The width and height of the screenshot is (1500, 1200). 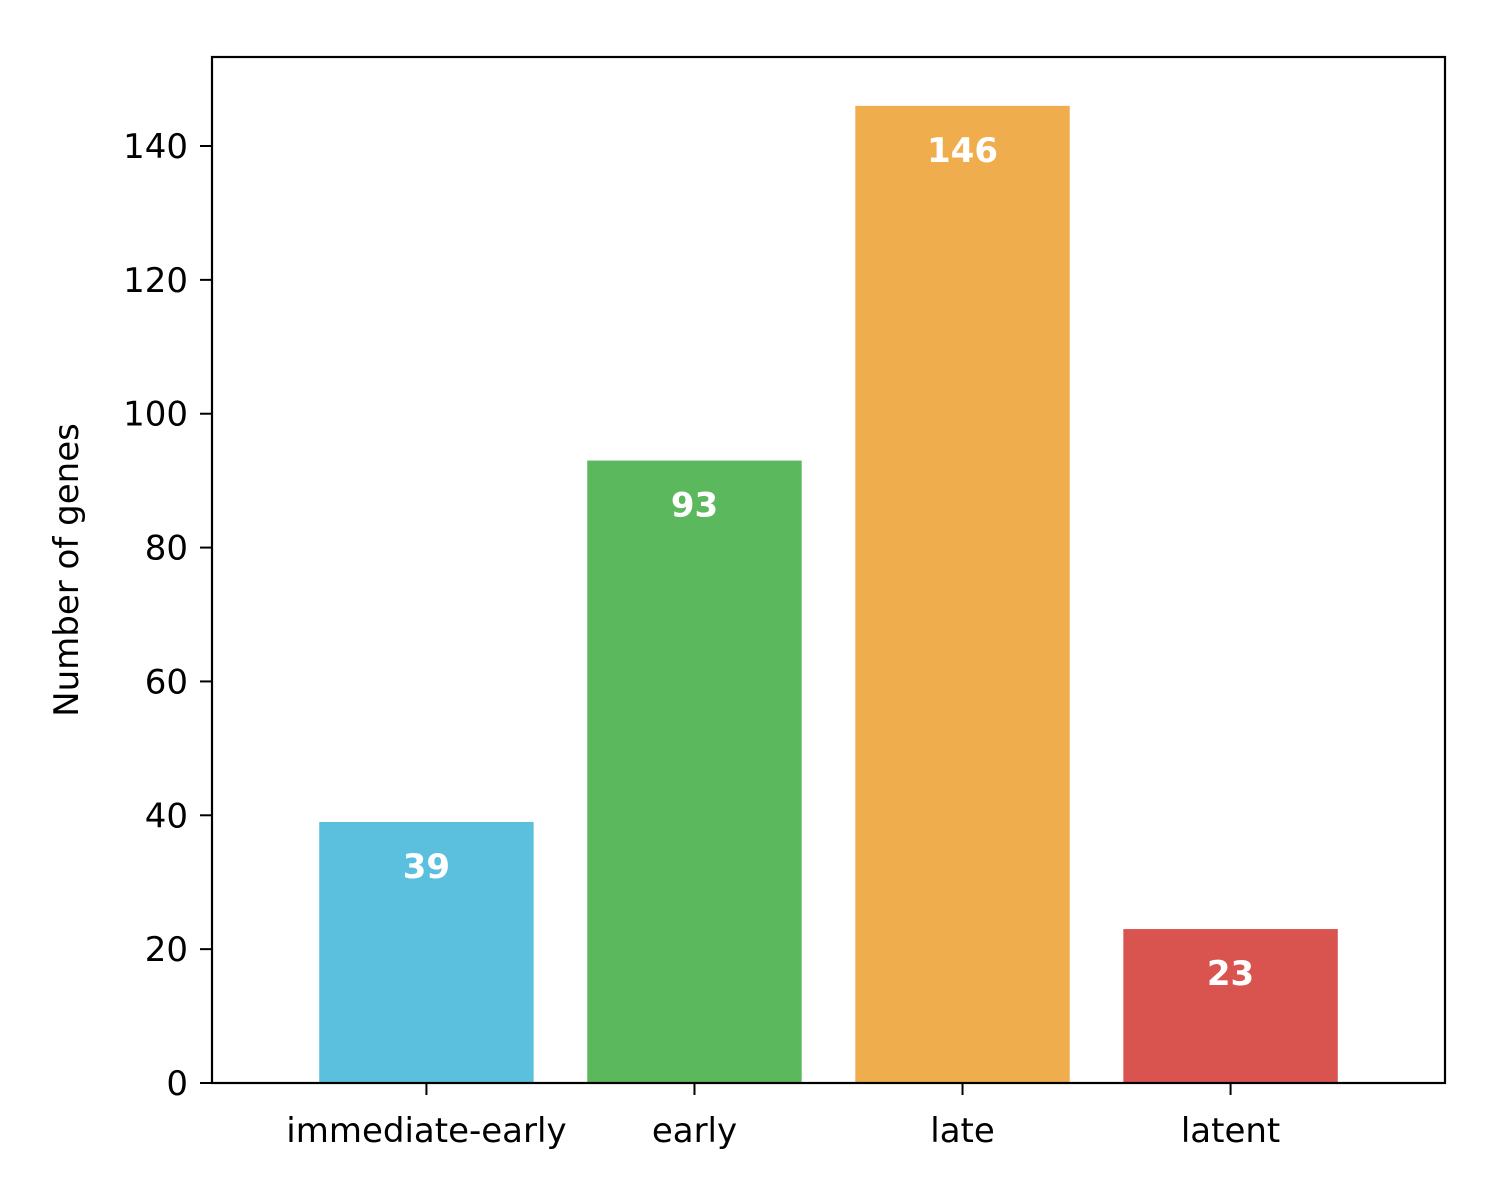 I want to click on data-label-early: 93, so click(x=694, y=506).